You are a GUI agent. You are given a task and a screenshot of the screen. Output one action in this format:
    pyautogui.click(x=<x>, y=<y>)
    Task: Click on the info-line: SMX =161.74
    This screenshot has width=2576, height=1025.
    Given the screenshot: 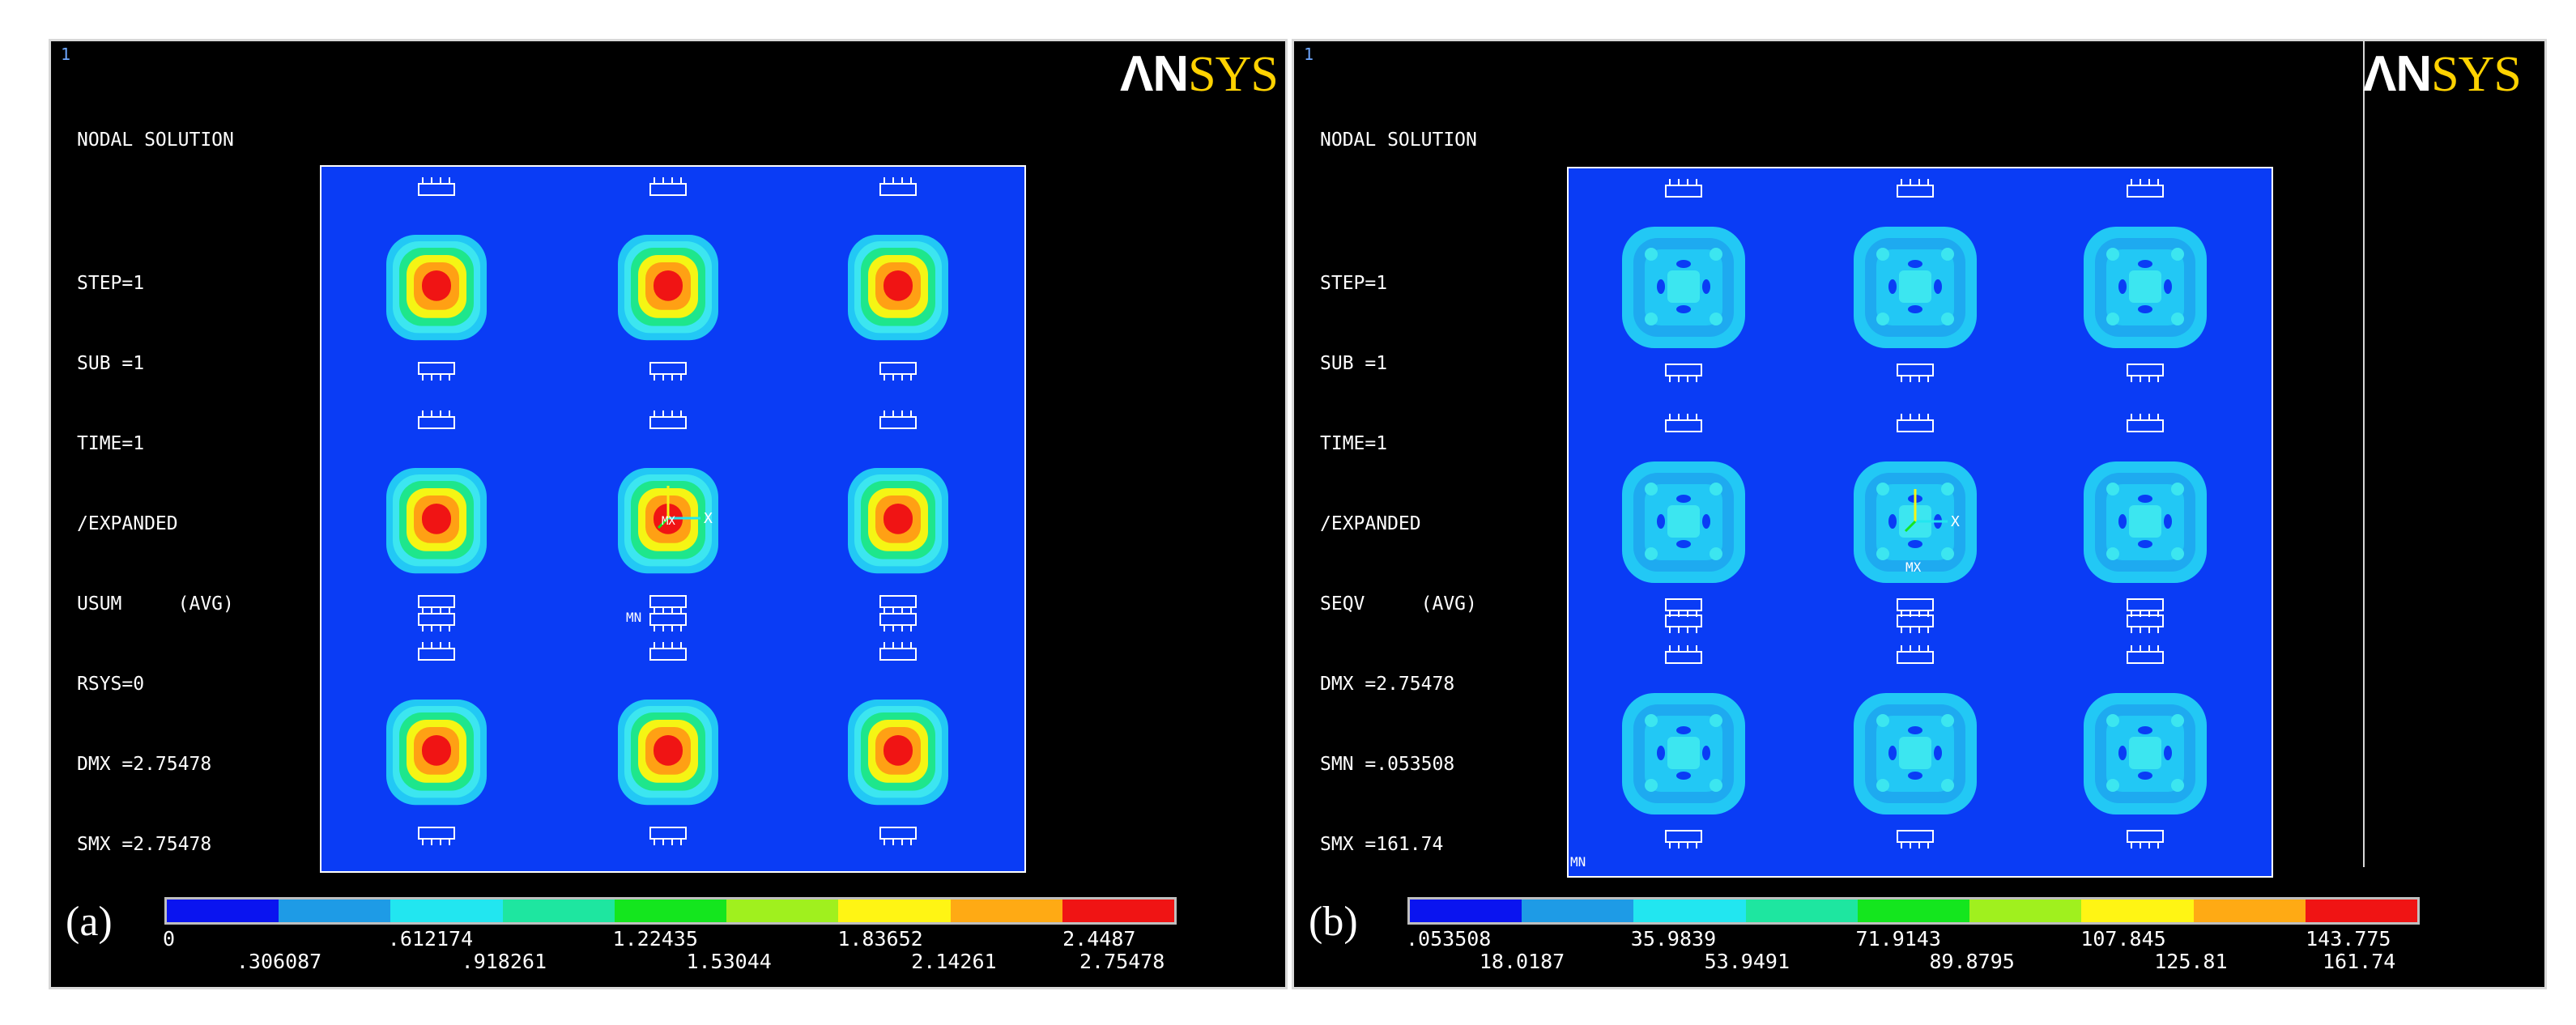 What is the action you would take?
    pyautogui.click(x=1382, y=844)
    